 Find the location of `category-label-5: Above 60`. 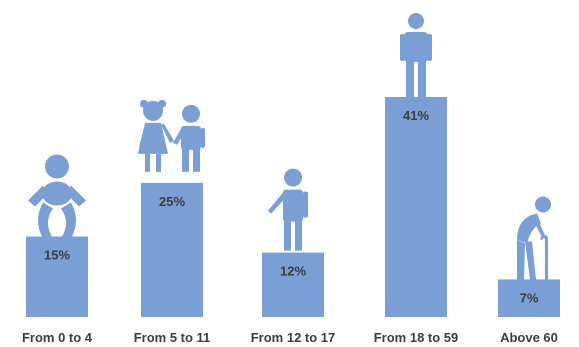

category-label-5: Above 60 is located at coordinates (529, 337).